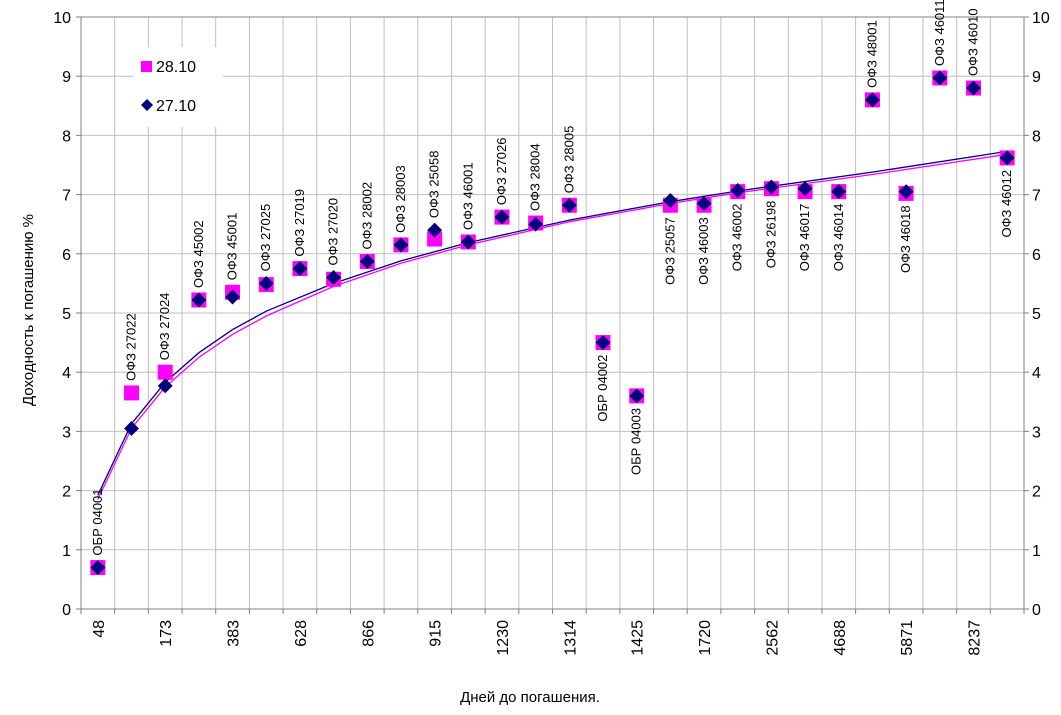 This screenshot has width=1061, height=715. I want to click on x-tick-label: 48, so click(99, 629).